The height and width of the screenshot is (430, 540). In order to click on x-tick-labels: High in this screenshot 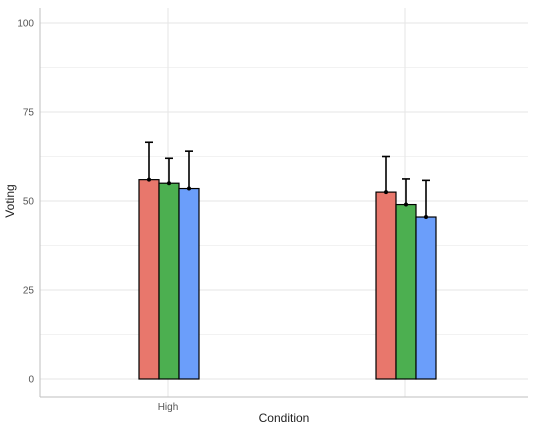, I will do `click(168, 407)`.